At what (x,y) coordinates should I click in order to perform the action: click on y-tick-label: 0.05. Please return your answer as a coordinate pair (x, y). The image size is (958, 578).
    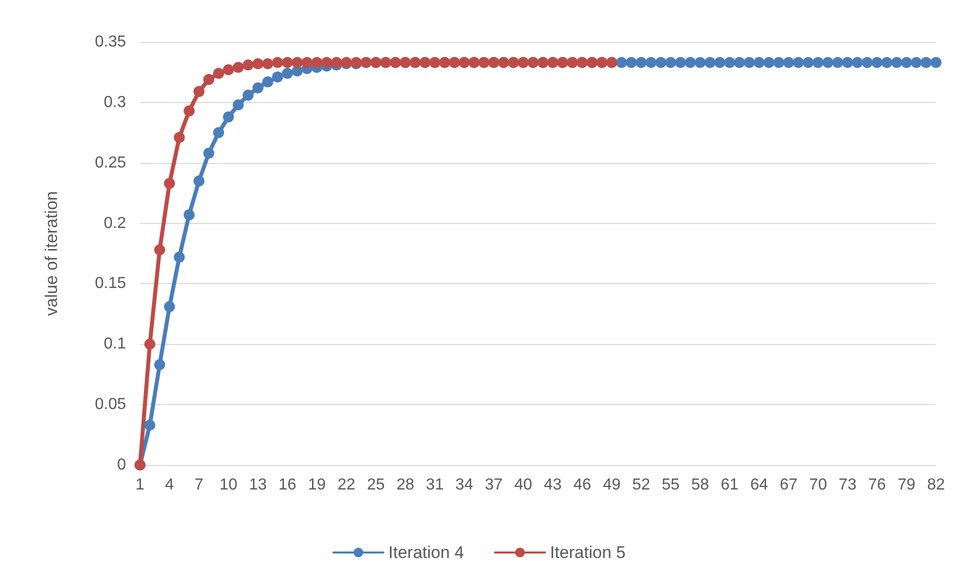
    Looking at the image, I should click on (110, 405).